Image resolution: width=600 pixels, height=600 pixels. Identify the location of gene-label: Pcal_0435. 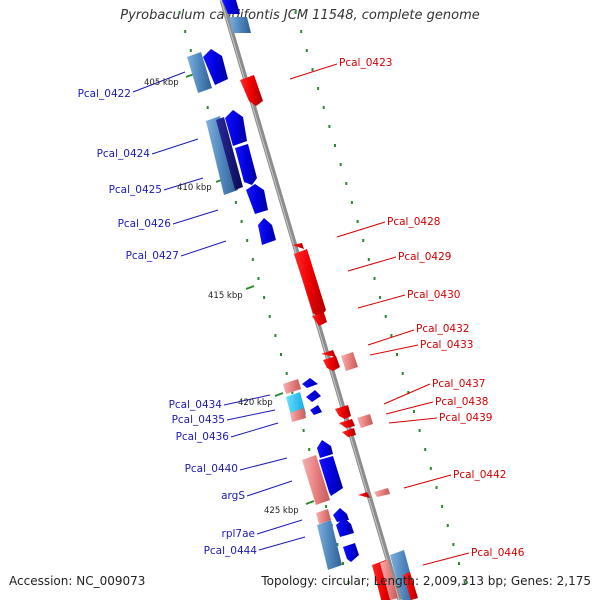
(198, 420).